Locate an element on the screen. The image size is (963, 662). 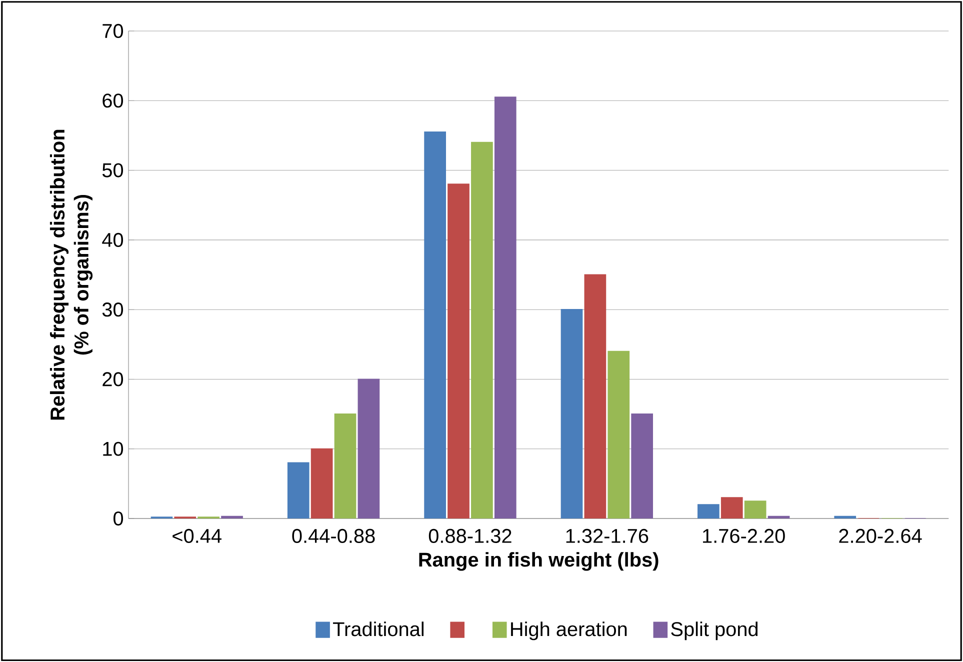
y-tick-label: 70 is located at coordinates (113, 31).